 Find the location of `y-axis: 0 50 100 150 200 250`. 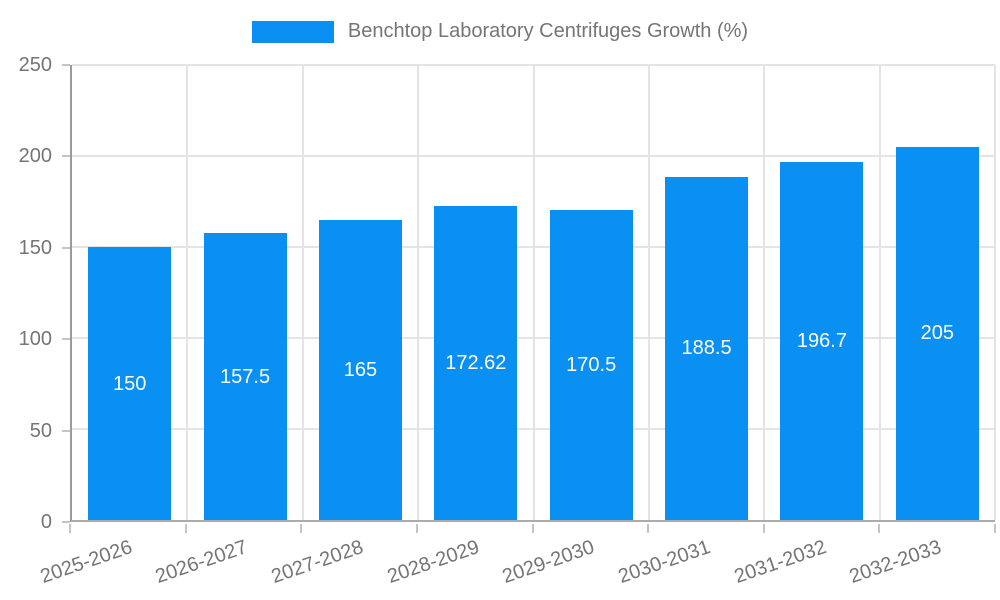

y-axis: 0 50 100 150 200 250 is located at coordinates (35, 293).